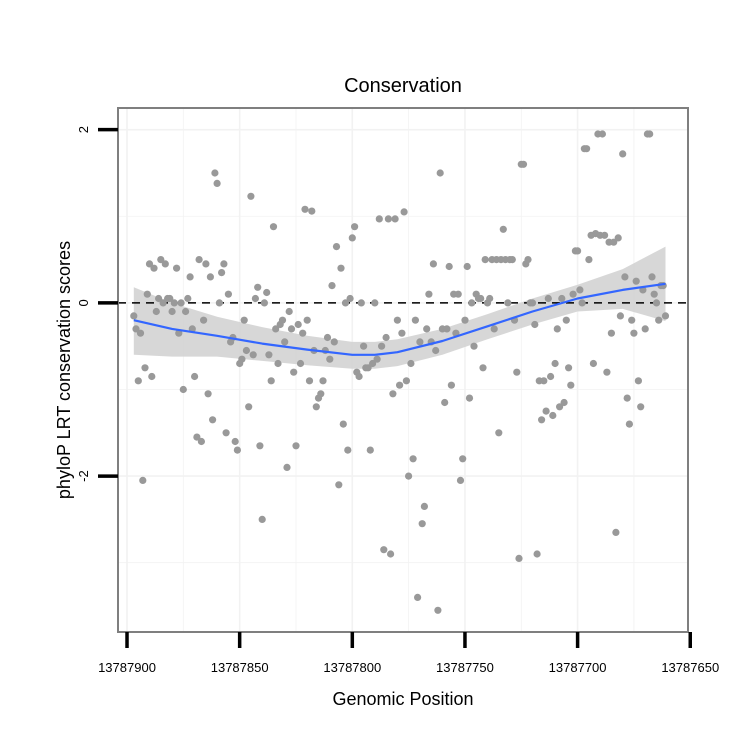 This screenshot has width=750, height=755. I want to click on x-axis-label: Genomic Position, so click(402, 699).